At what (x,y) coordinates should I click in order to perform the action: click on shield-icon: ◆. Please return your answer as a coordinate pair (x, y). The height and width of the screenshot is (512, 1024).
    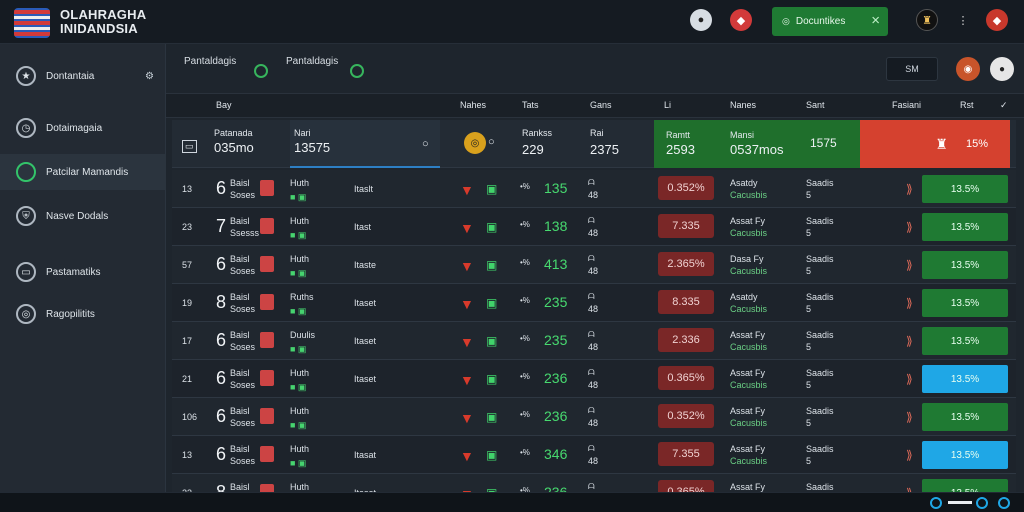
    Looking at the image, I should click on (741, 20).